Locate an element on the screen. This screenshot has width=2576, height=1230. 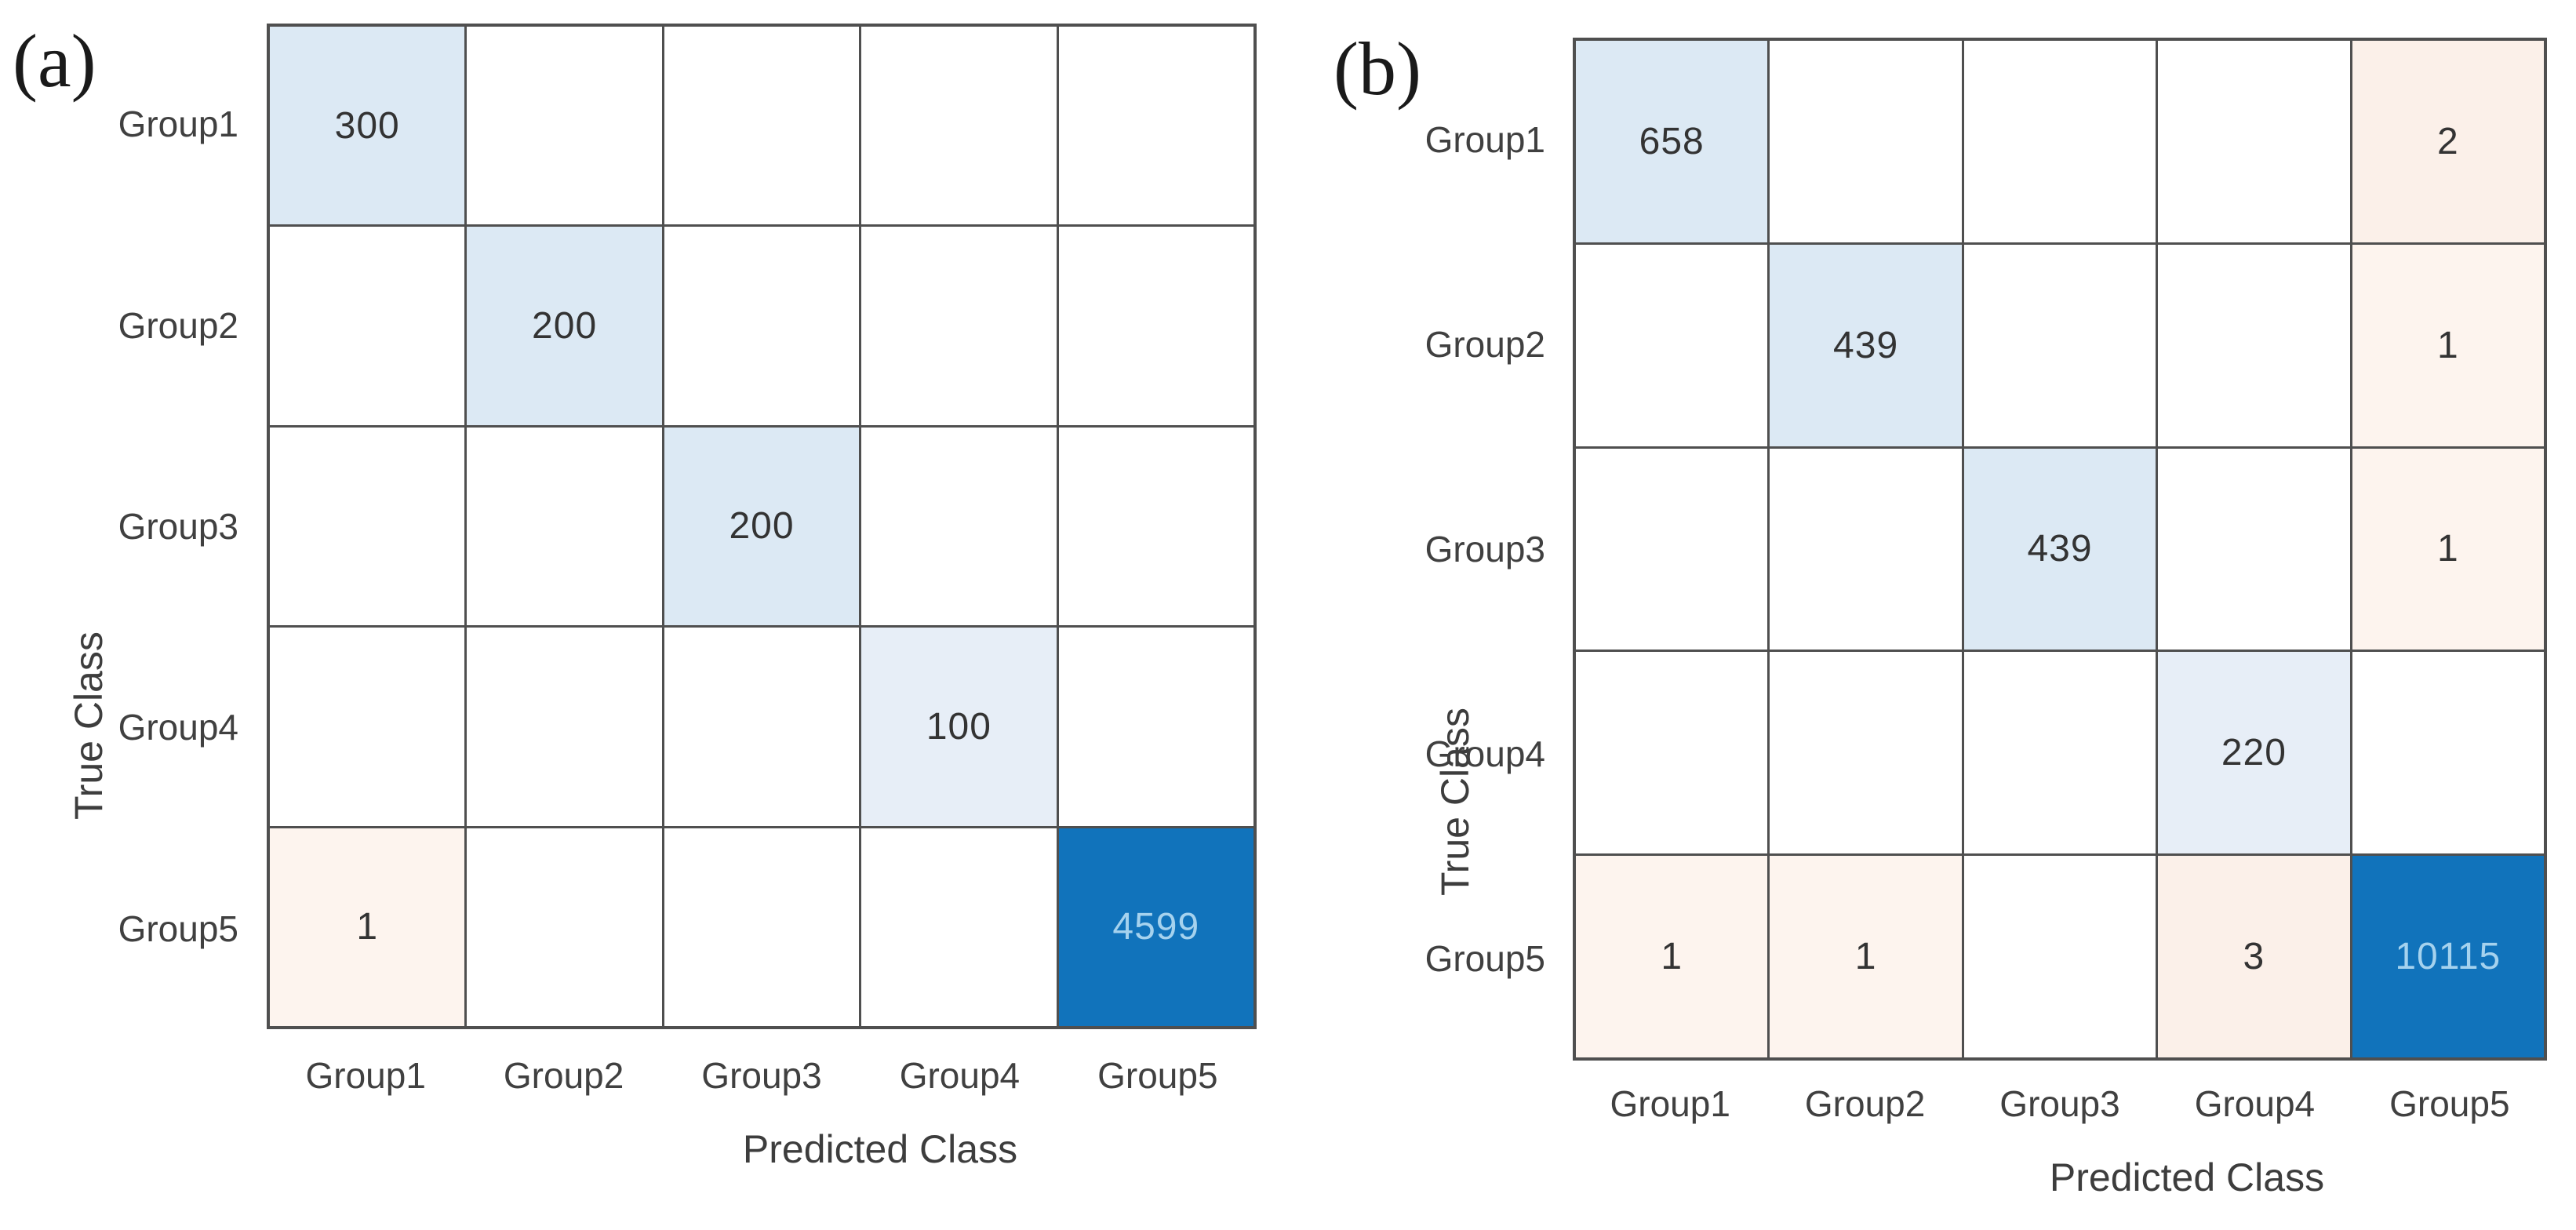
matrix-cell-value: 100 is located at coordinates (958, 727).